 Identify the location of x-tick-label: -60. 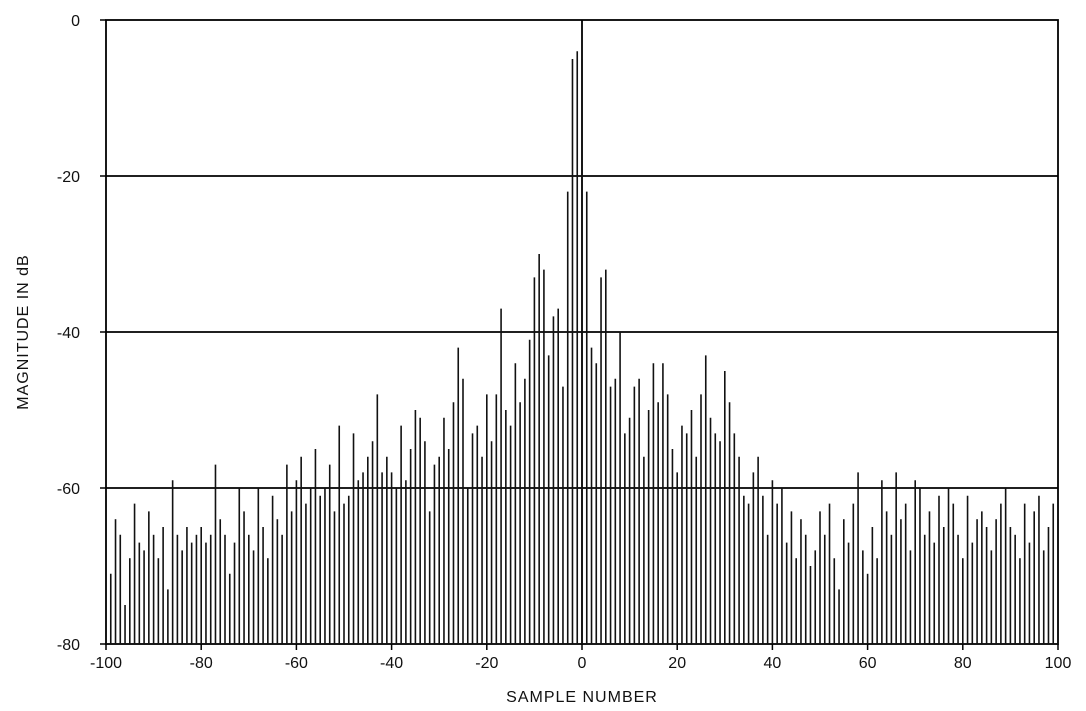
(296, 663).